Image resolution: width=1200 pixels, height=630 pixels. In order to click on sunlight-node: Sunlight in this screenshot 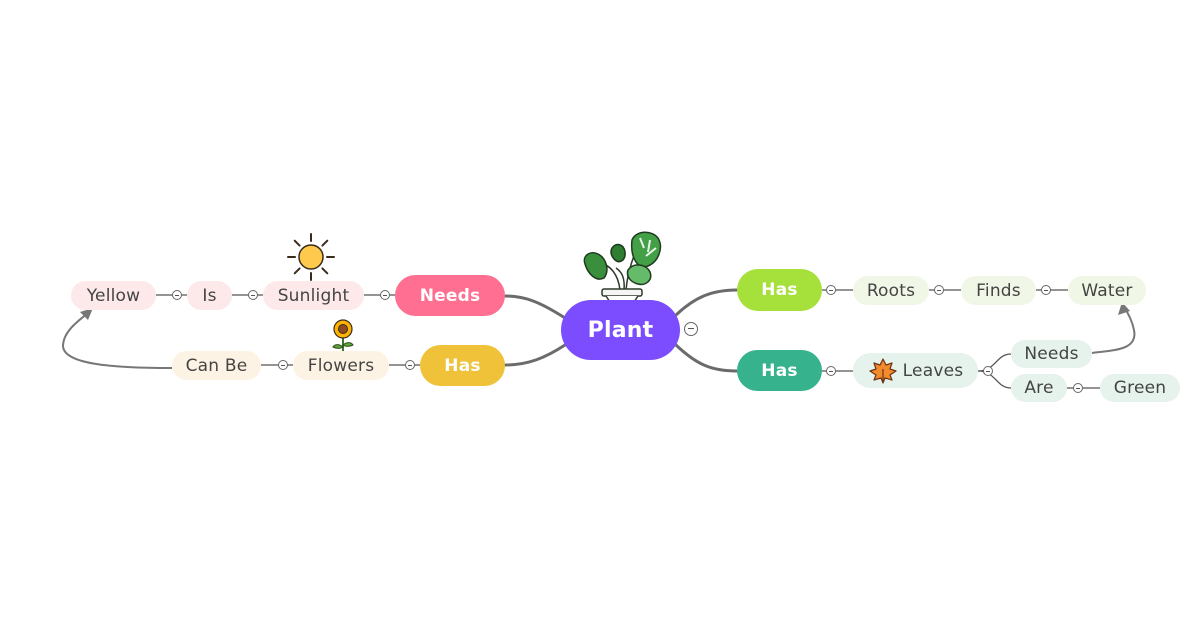, I will do `click(313, 295)`.